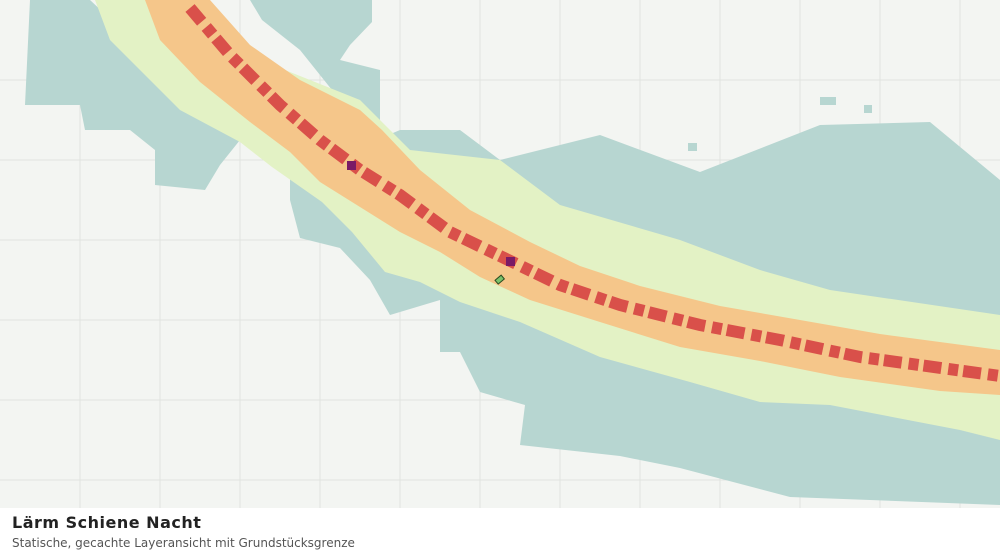 This screenshot has height=560, width=1000. What do you see at coordinates (500, 279) in the screenshot?
I see `parcel-boundary` at bounding box center [500, 279].